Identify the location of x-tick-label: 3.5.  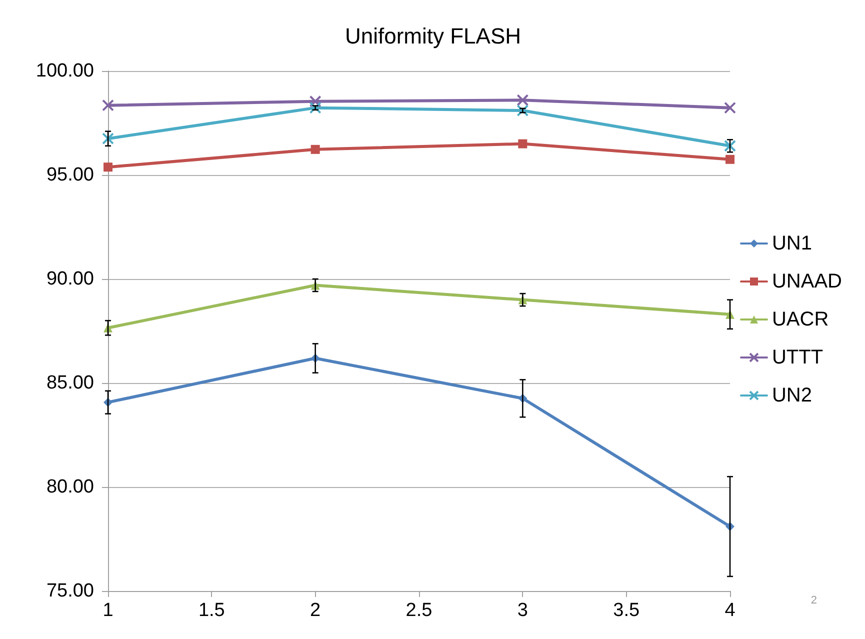
(626, 610).